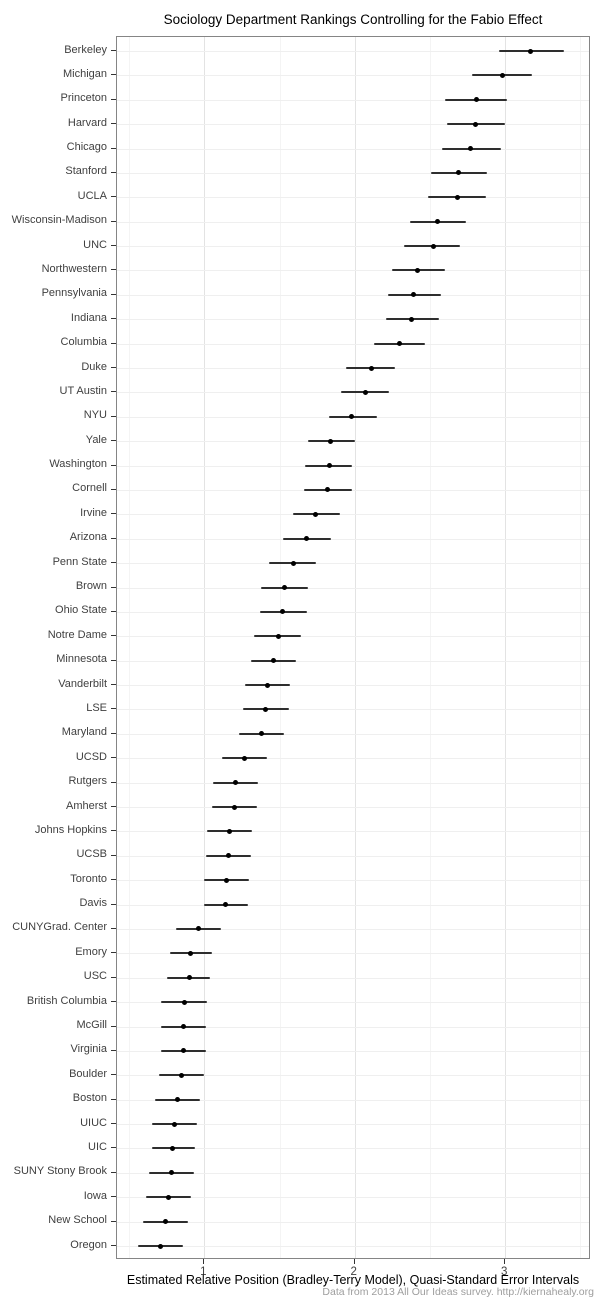 The image size is (600, 1300). What do you see at coordinates (95, 415) in the screenshot?
I see `y-axis-label: NYU` at bounding box center [95, 415].